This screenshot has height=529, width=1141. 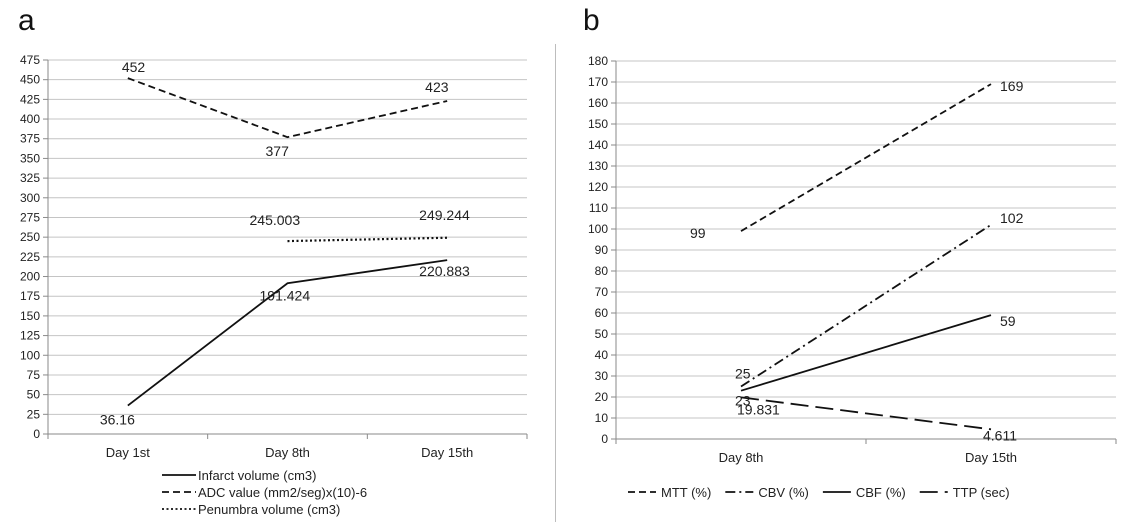 What do you see at coordinates (275, 220) in the screenshot?
I see `data-label: 245.003` at bounding box center [275, 220].